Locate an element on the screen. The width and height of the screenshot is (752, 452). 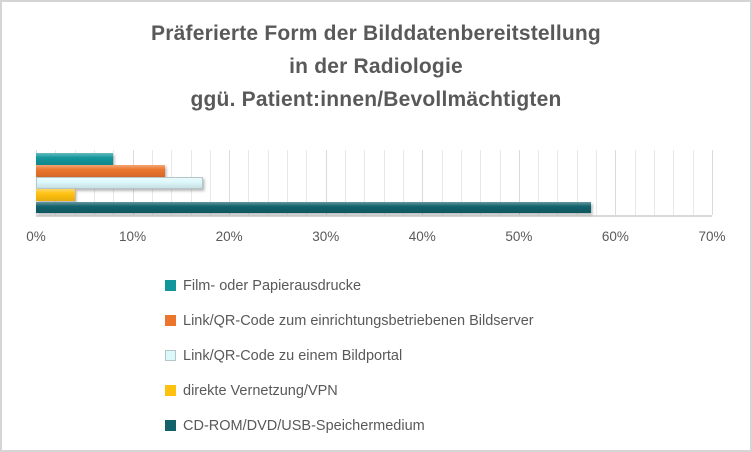
x-axis-tick-label: 10% is located at coordinates (133, 236).